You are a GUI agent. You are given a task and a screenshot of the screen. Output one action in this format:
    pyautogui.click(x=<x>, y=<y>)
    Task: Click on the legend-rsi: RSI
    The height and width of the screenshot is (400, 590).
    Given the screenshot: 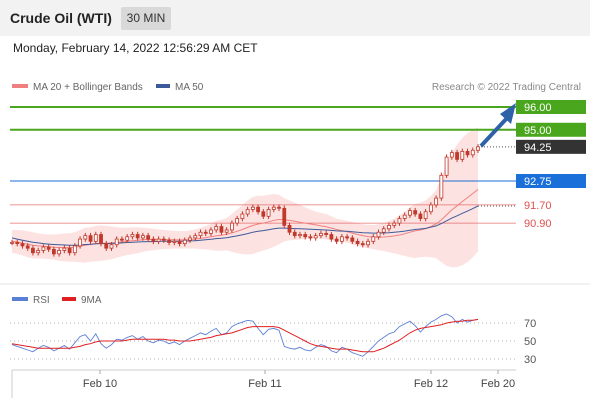 What is the action you would take?
    pyautogui.click(x=41, y=300)
    